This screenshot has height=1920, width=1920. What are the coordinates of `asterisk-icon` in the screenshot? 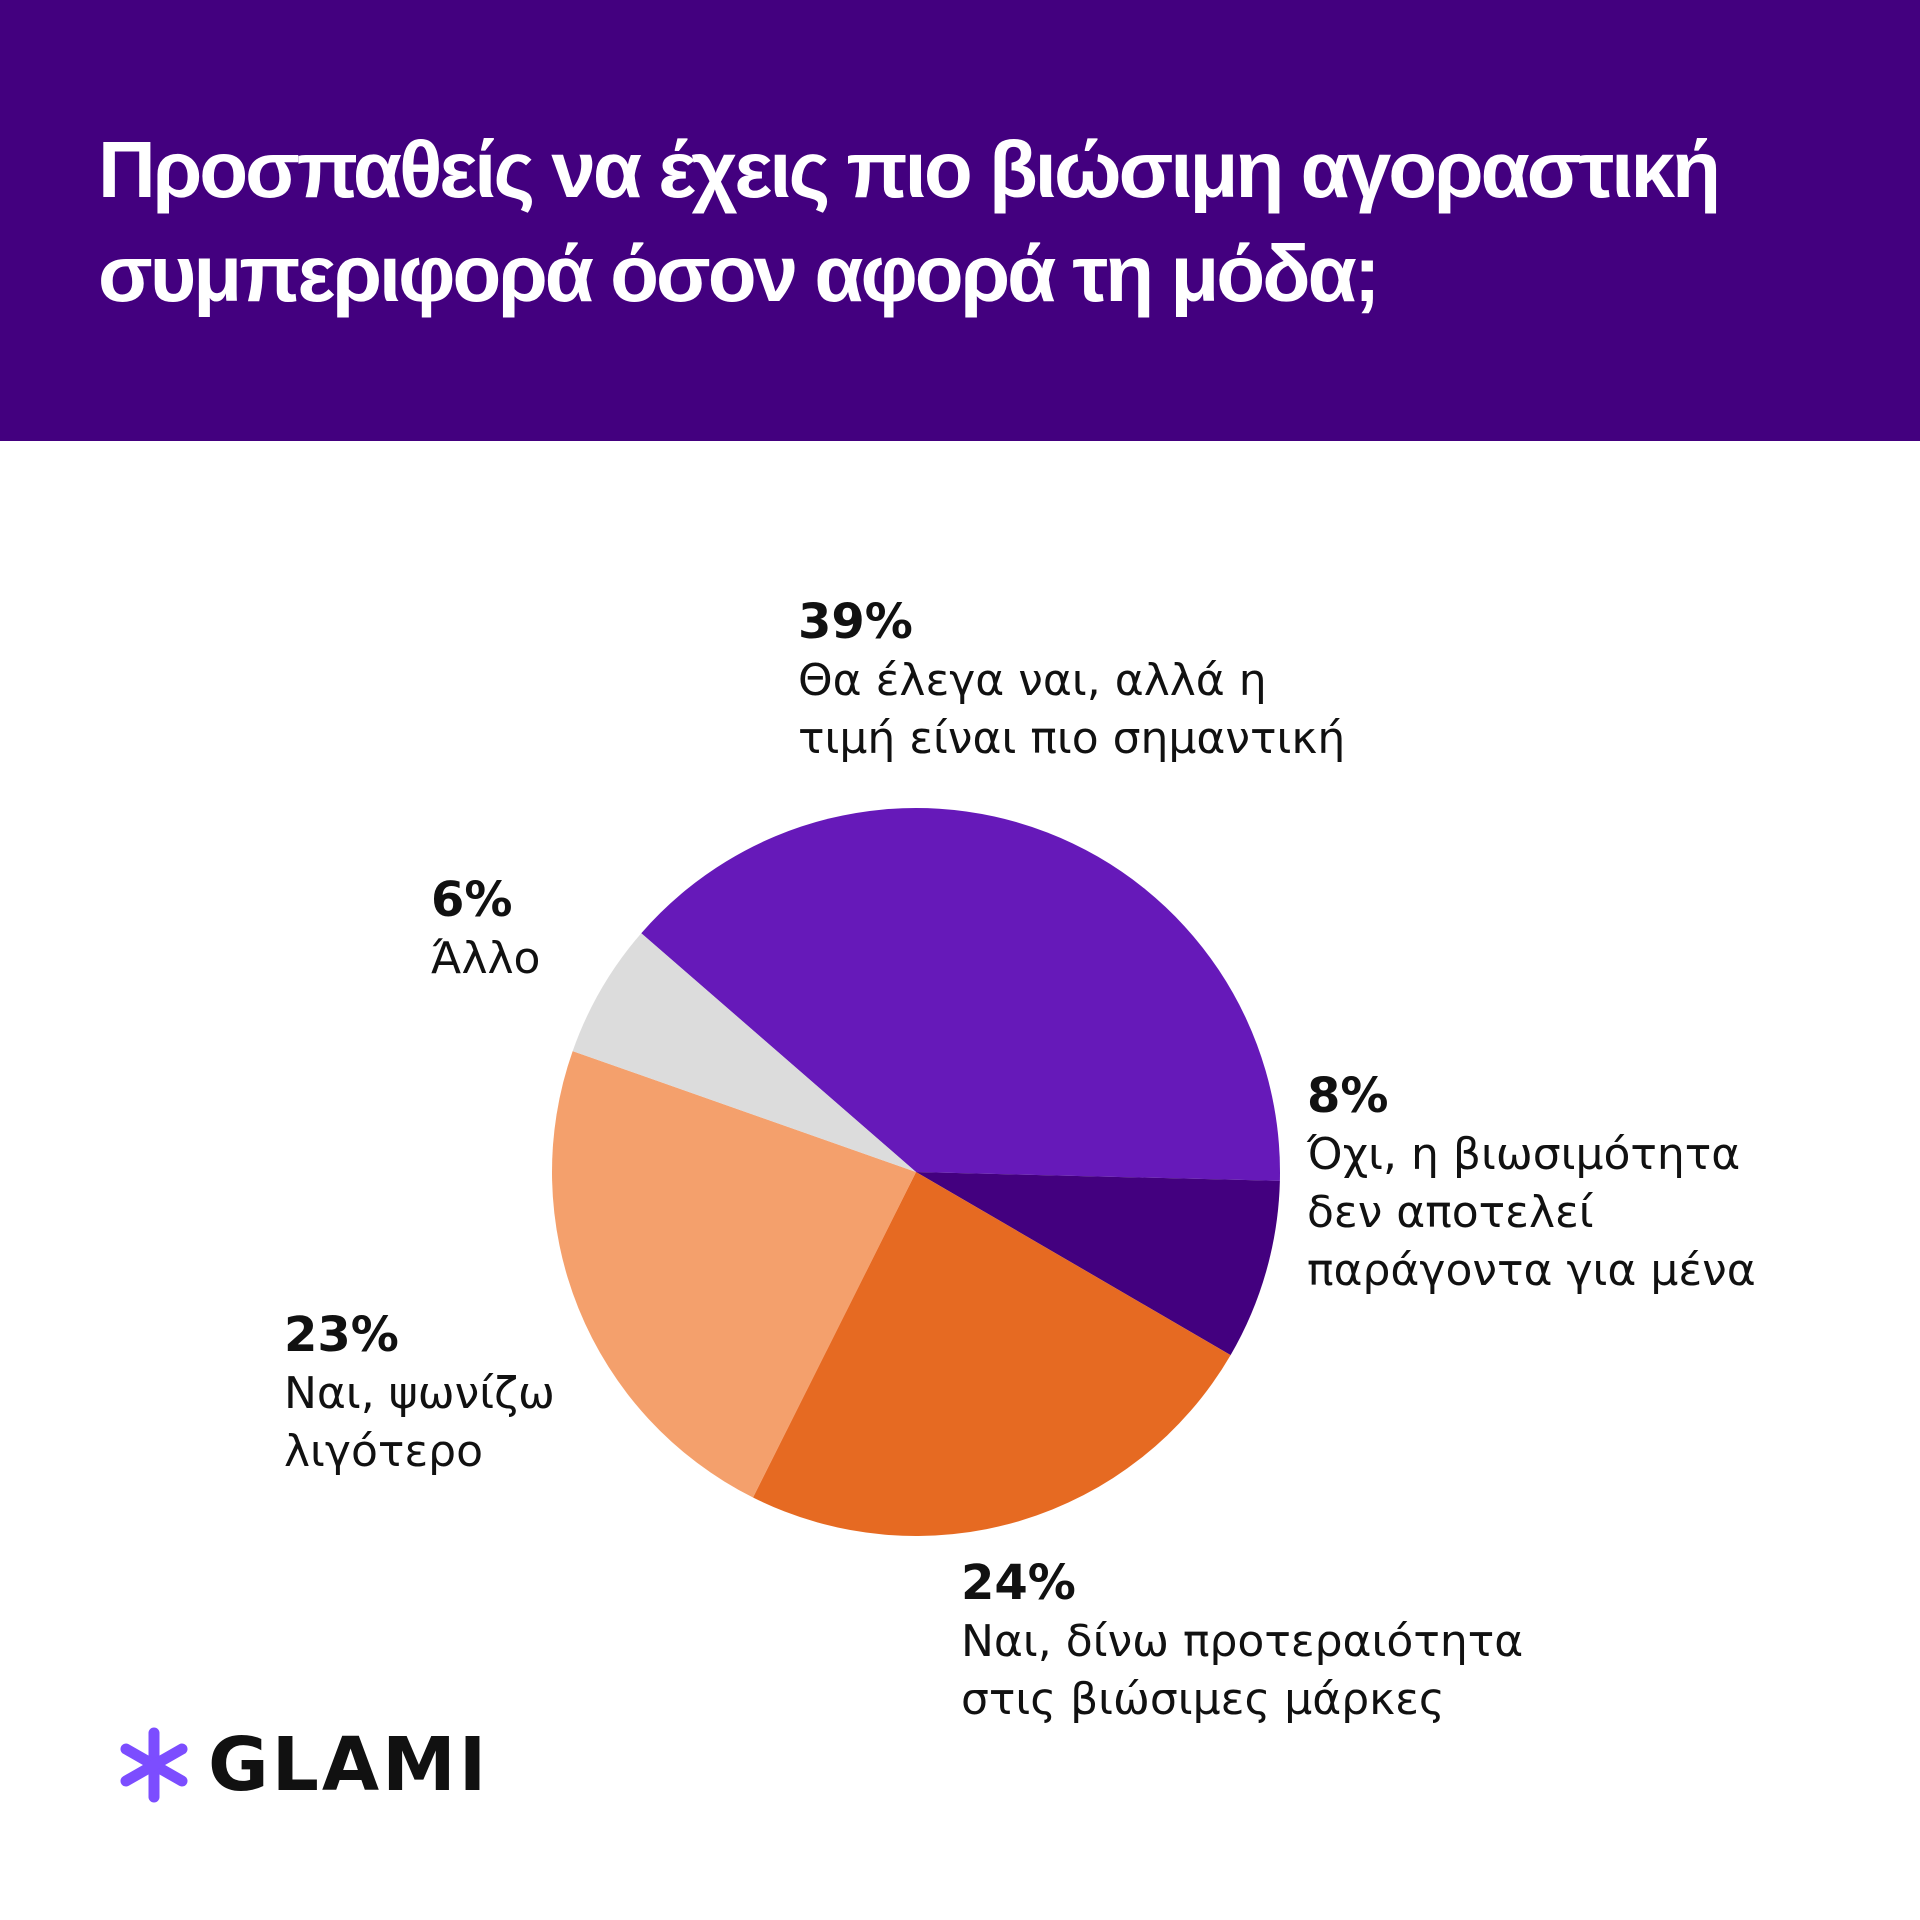 It's located at (154, 1765).